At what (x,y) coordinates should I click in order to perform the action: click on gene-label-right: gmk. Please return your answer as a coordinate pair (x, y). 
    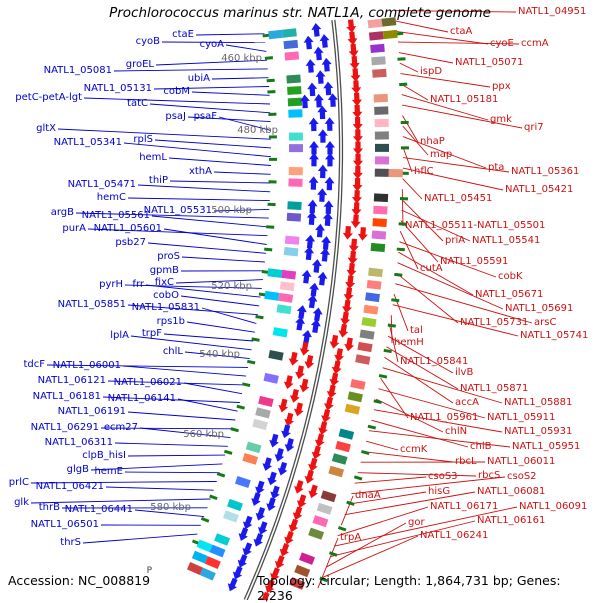
    Looking at the image, I should click on (501, 120).